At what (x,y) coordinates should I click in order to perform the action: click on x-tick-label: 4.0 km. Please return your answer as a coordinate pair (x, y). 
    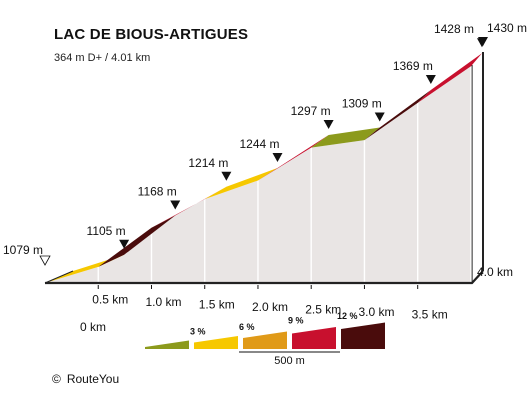
    Looking at the image, I should click on (495, 272).